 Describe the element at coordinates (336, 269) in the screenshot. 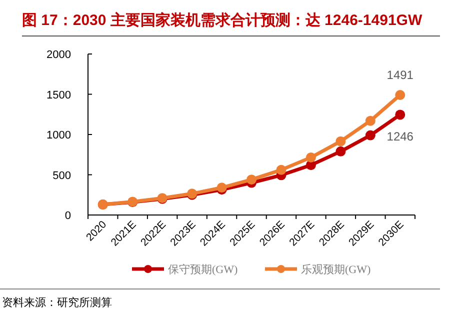

I see `legend-label: 乐观预期(GW)` at that location.